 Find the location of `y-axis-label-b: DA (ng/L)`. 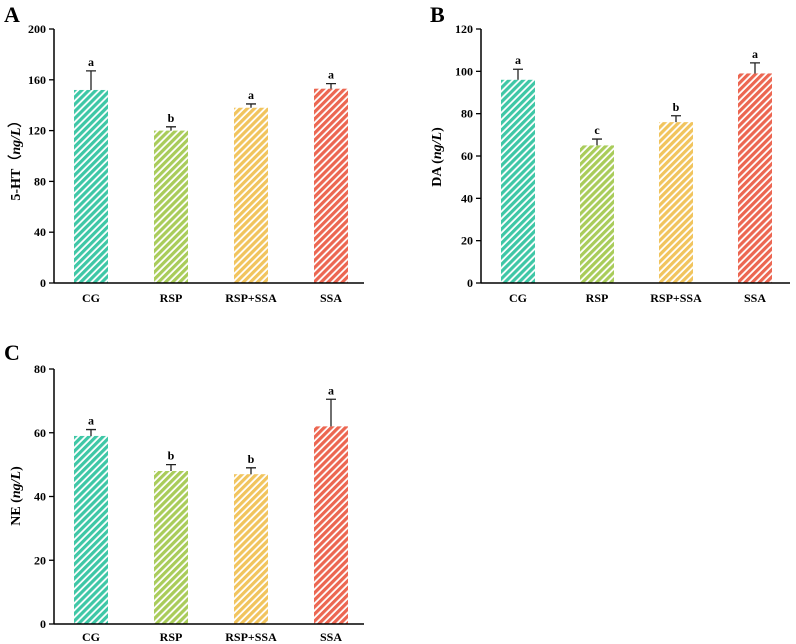

y-axis-label-b: DA (ng/L) is located at coordinates (437, 157).